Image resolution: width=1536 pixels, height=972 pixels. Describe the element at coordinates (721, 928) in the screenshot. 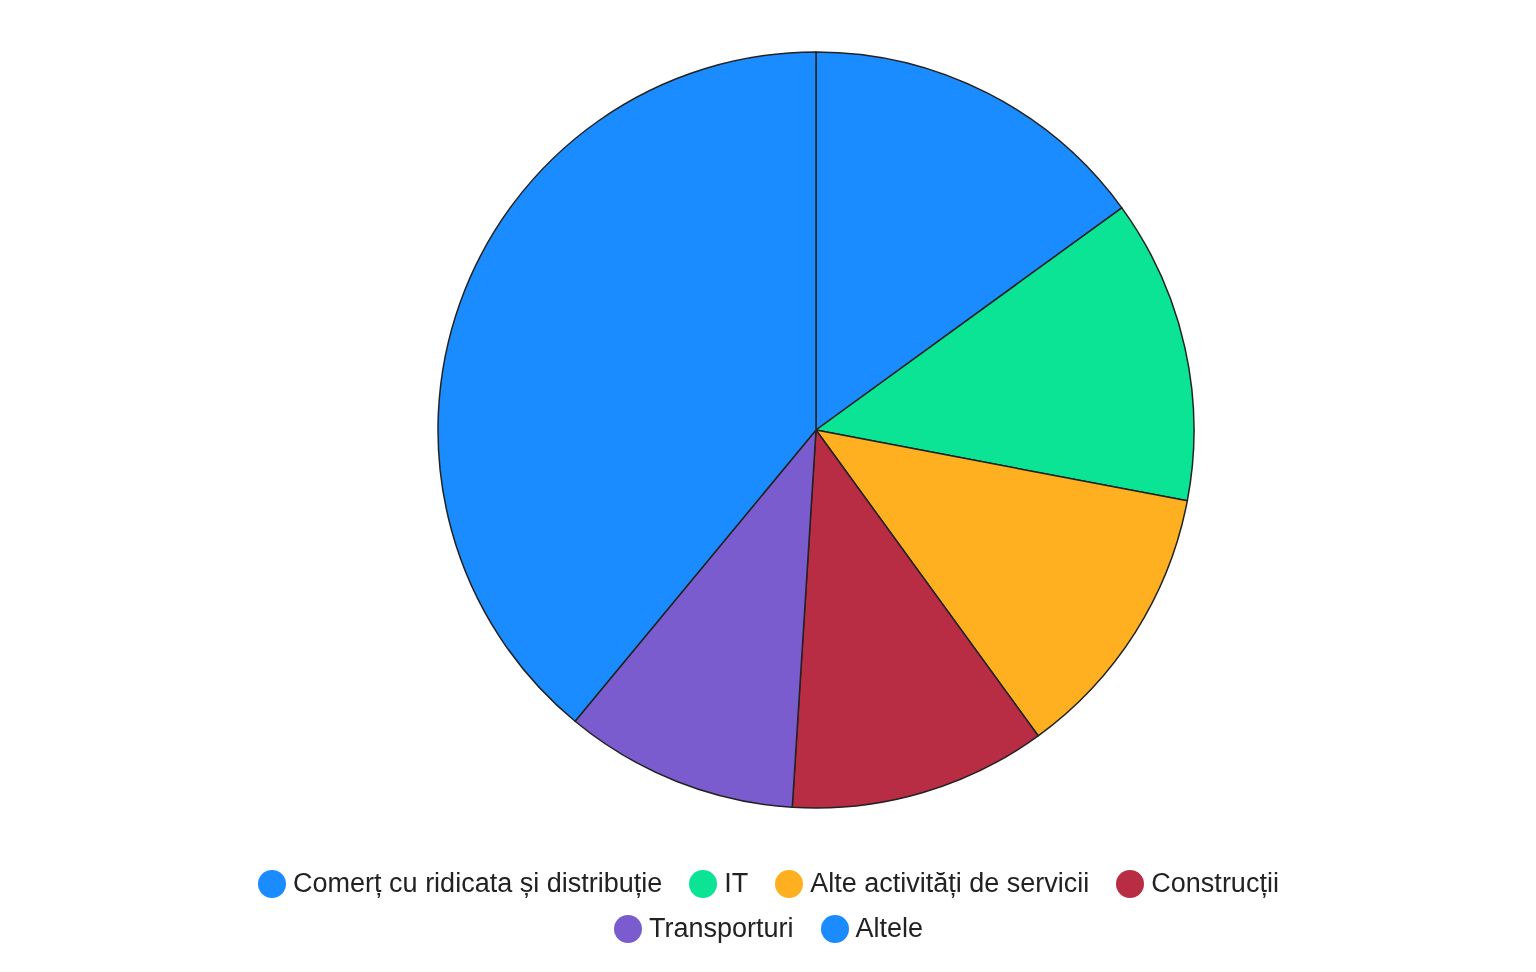

I see `legend-label: Transporturi` at that location.